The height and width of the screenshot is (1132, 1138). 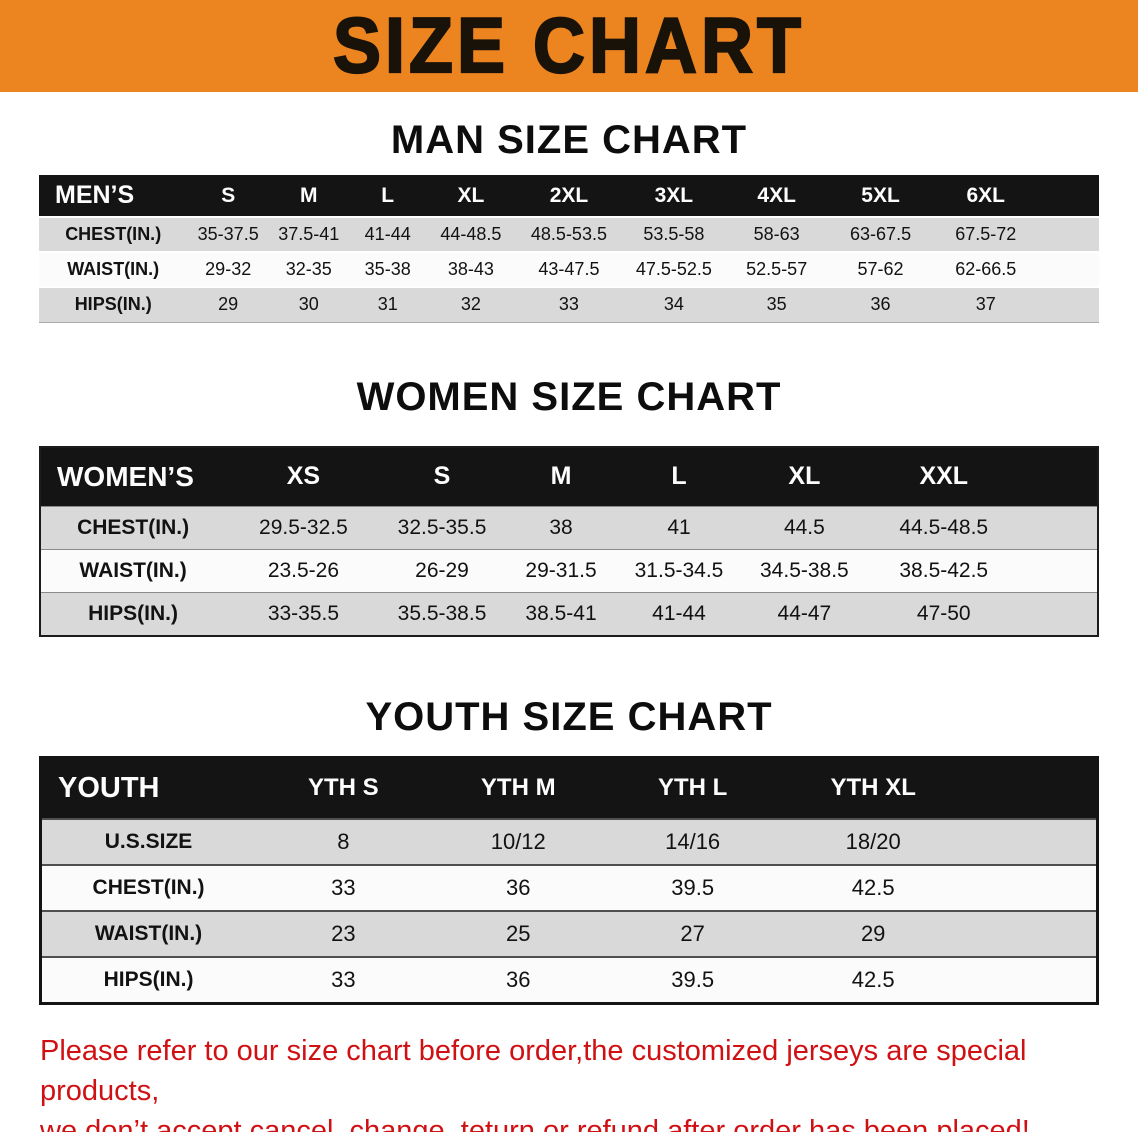 What do you see at coordinates (1015, 196) in the screenshot?
I see `men-header-cell: 6XL` at bounding box center [1015, 196].